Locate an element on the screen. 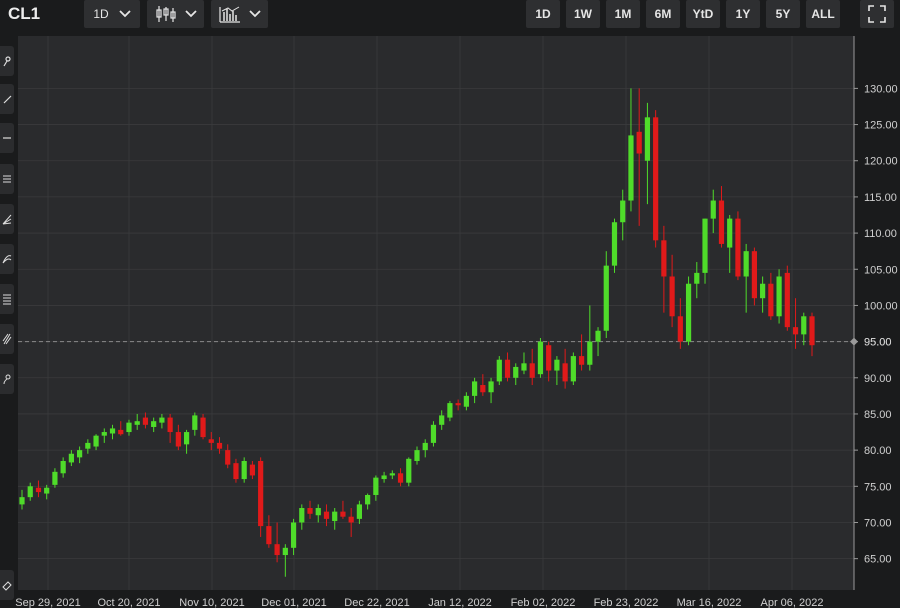 Image resolution: width=900 pixels, height=608 pixels. price-axis is located at coordinates (877, 322).